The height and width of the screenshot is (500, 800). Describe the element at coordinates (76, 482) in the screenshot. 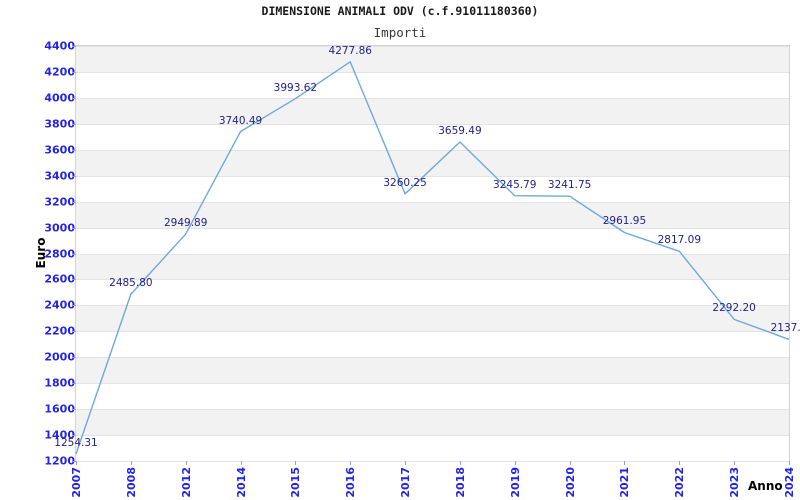

I see `x-axis-tick-label: 2007` at that location.